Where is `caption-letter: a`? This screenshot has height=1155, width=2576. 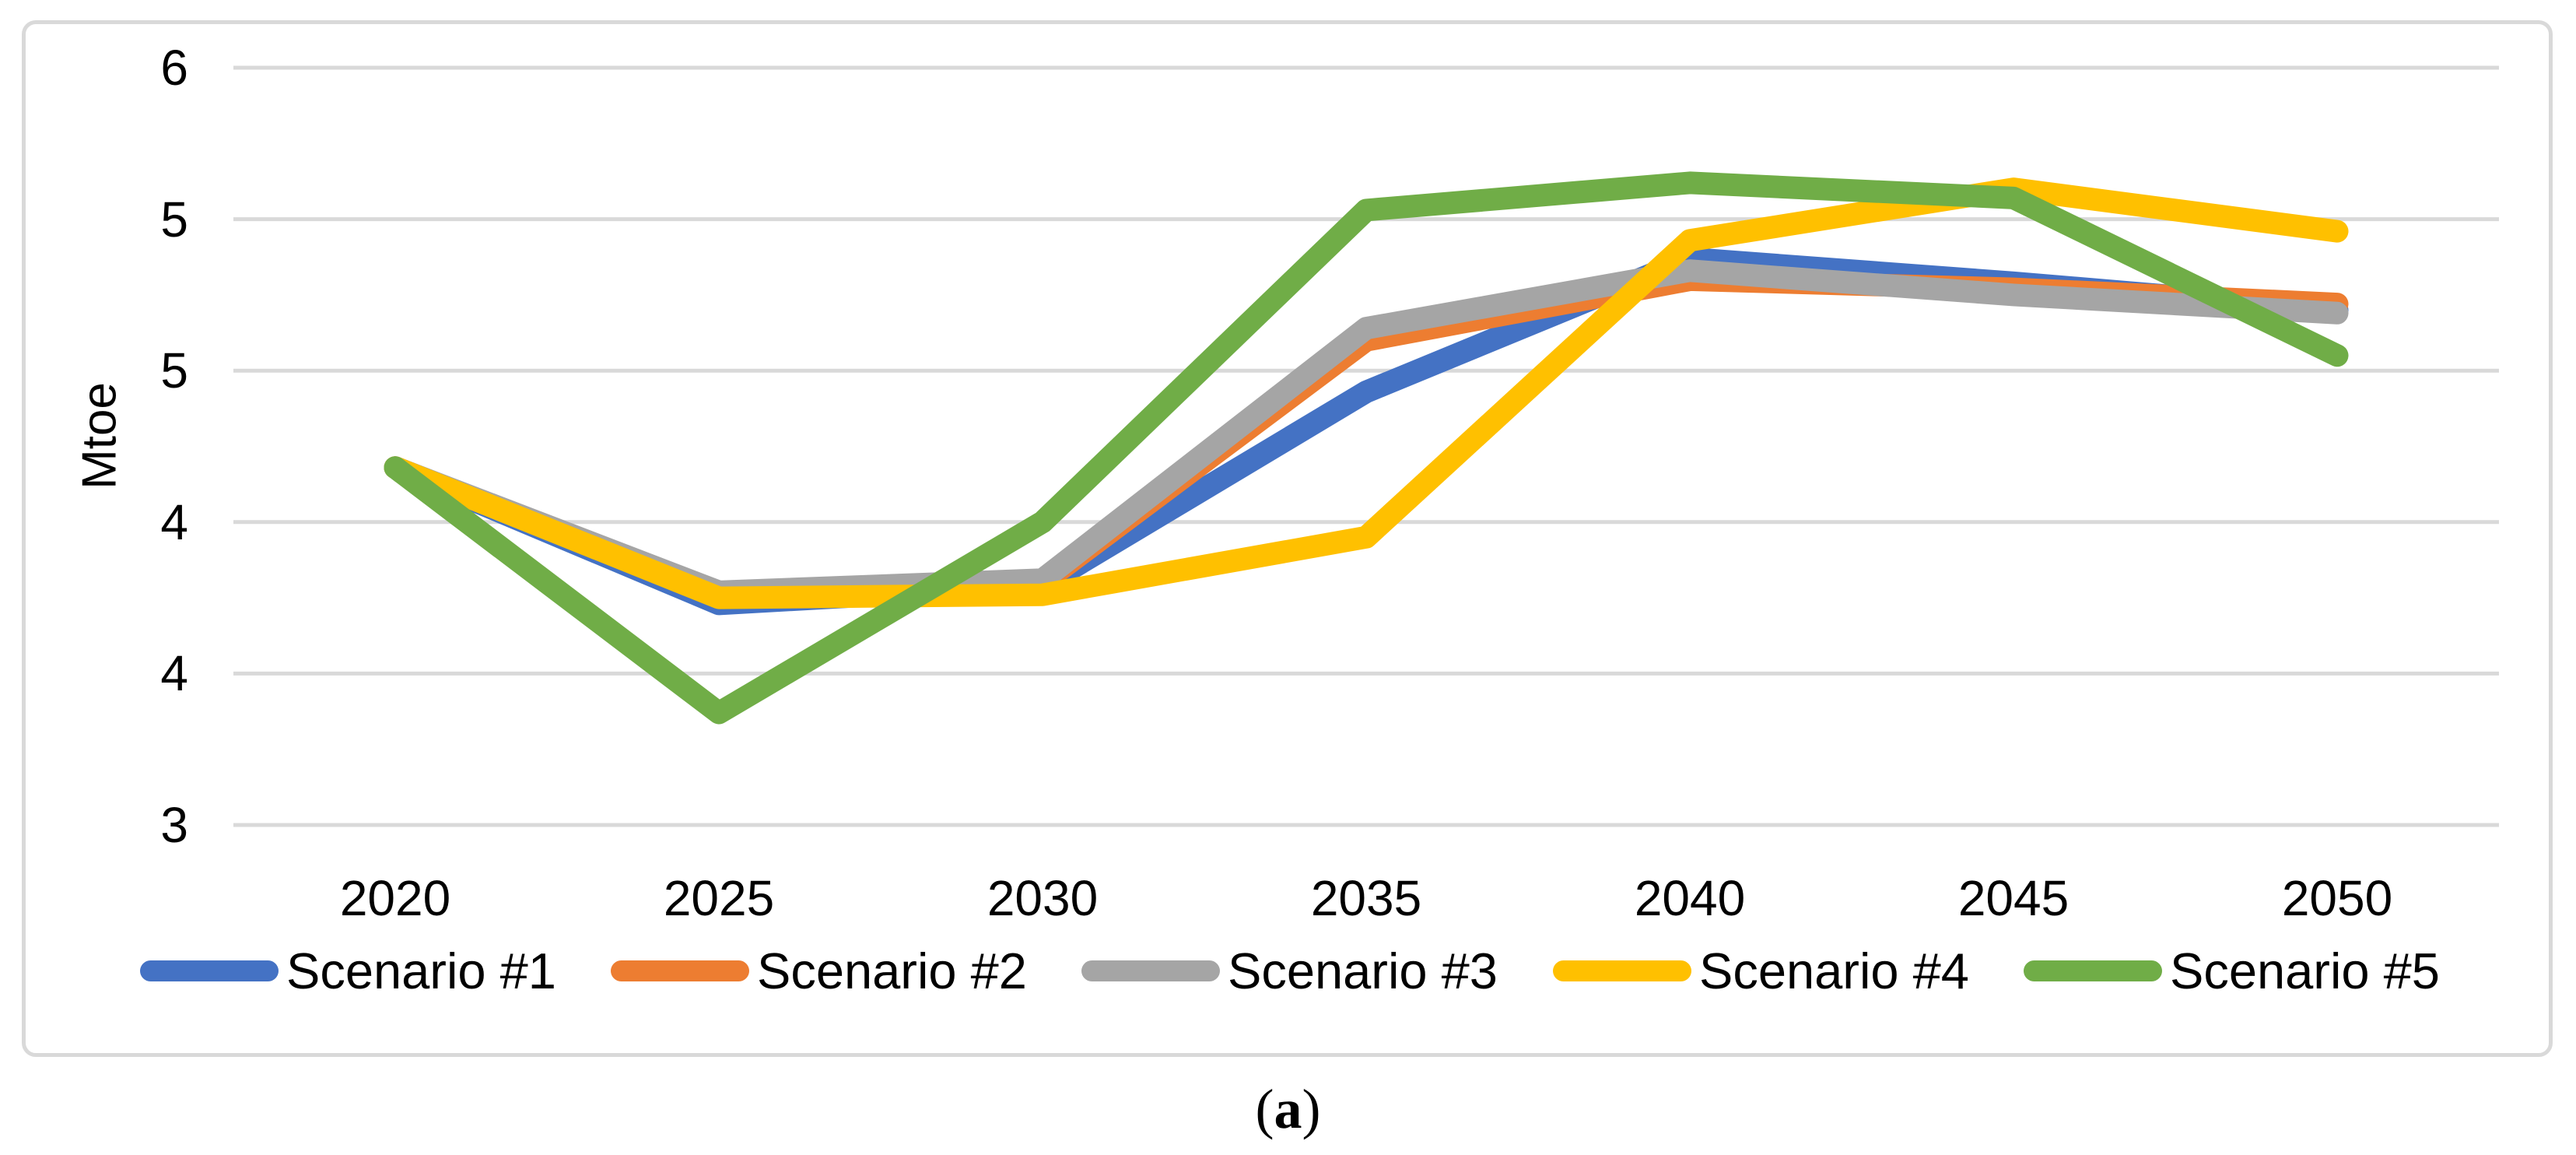
caption-letter: a is located at coordinates (1288, 1109).